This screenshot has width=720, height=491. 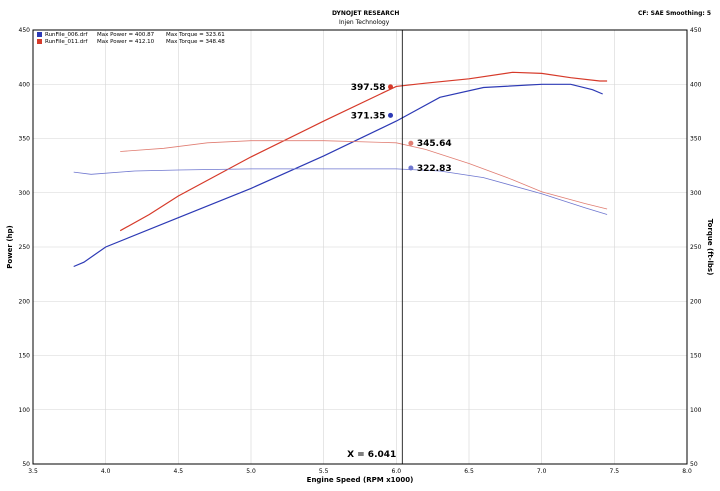 I want to click on y2-tick-label: 50, so click(x=694, y=464).